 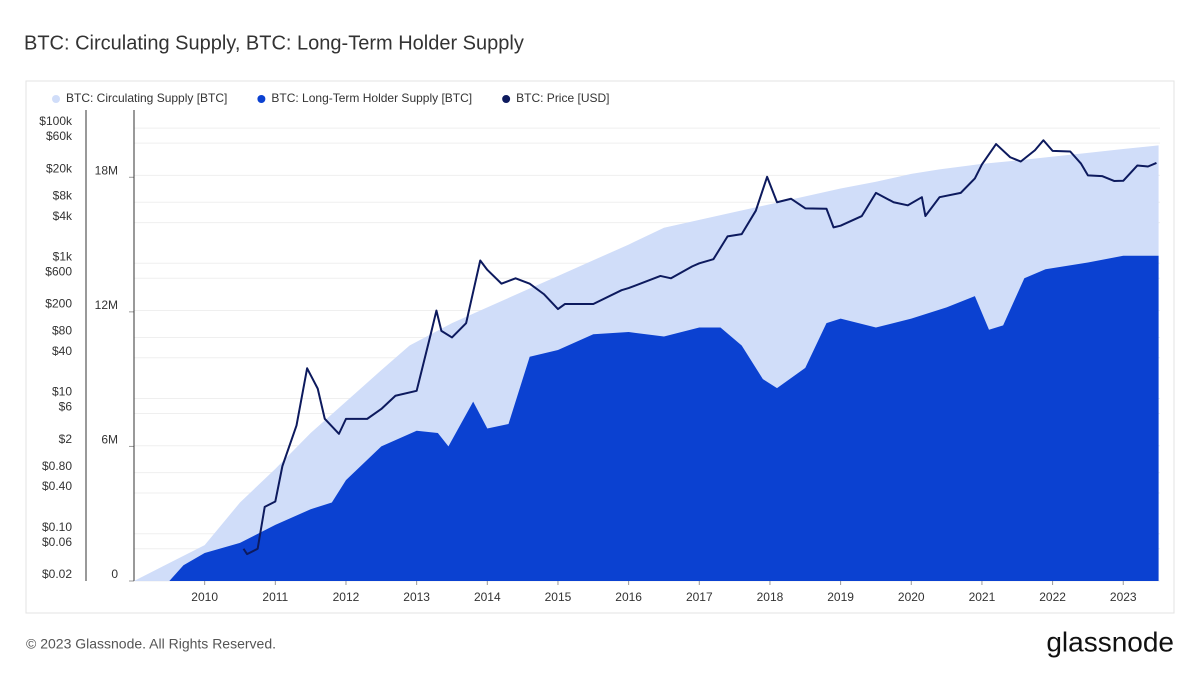 I want to click on brand-logo: glassnode, so click(x=1110, y=641).